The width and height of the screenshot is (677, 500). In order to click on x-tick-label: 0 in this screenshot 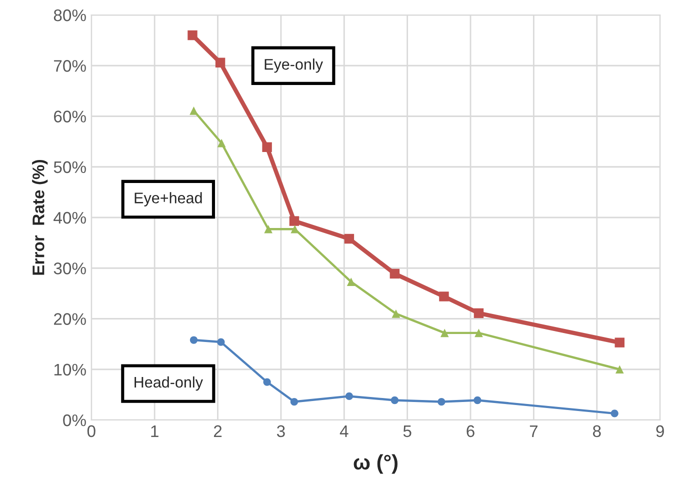, I will do `click(91, 431)`.